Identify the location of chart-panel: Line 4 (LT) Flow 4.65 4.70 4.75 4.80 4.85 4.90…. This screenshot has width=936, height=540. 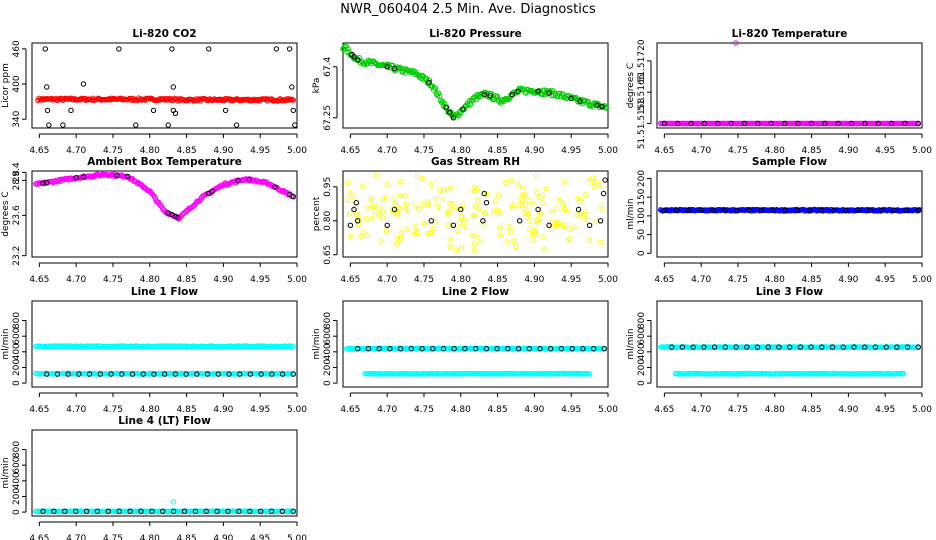
(154, 477).